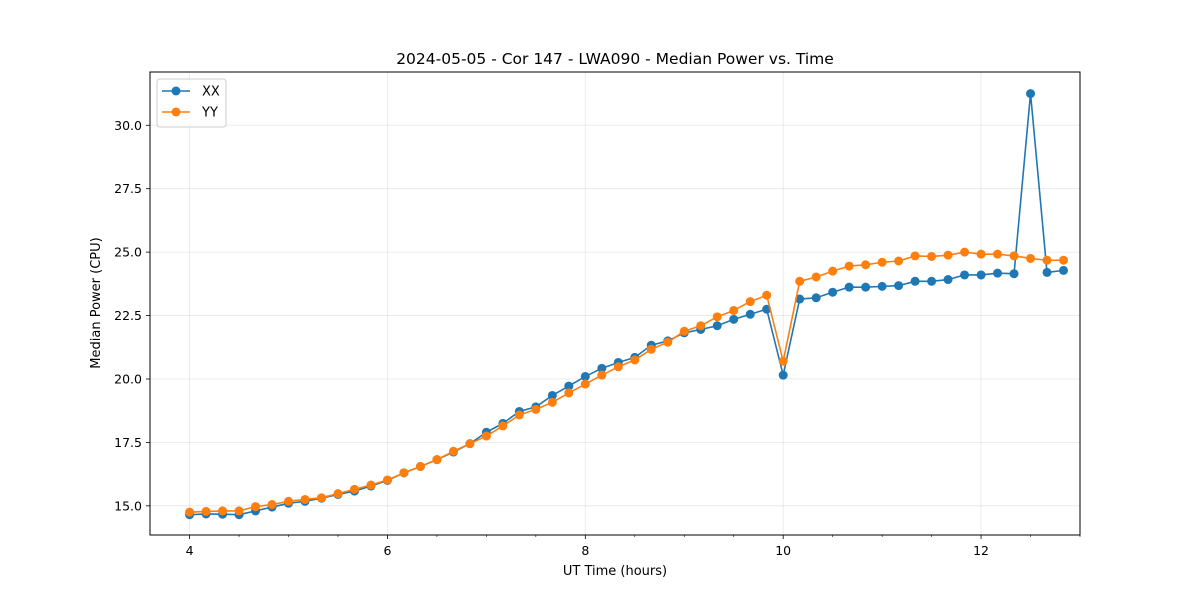 The height and width of the screenshot is (600, 1200). What do you see at coordinates (387, 550) in the screenshot?
I see `x-tick-label: 6` at bounding box center [387, 550].